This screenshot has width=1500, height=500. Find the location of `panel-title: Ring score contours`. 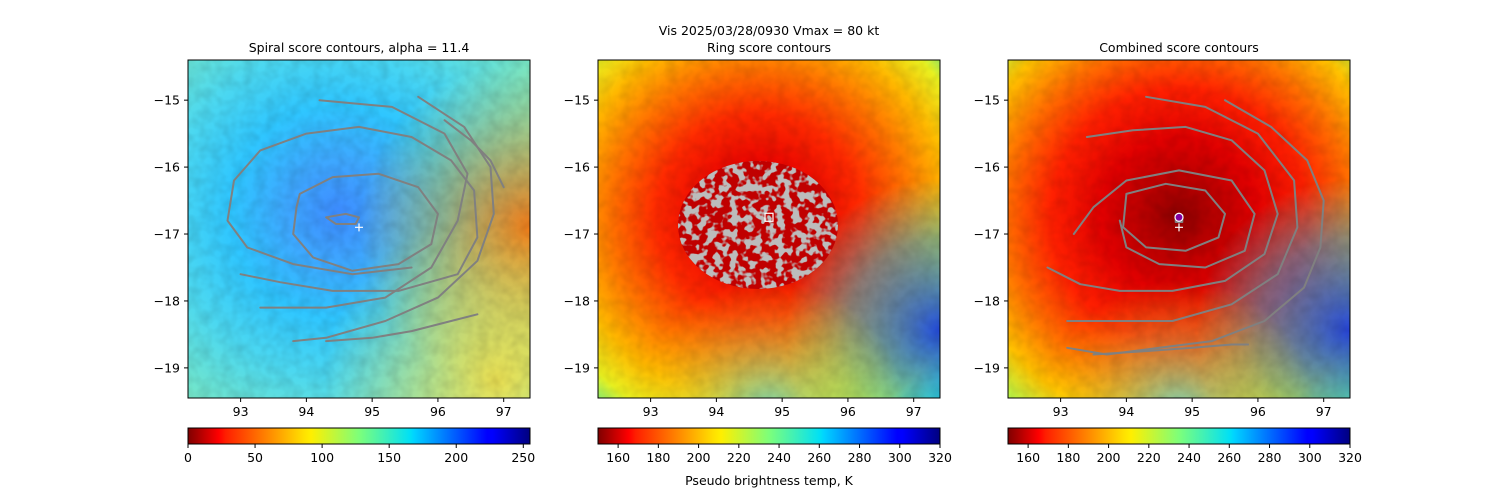

panel-title: Ring score contours is located at coordinates (769, 47).